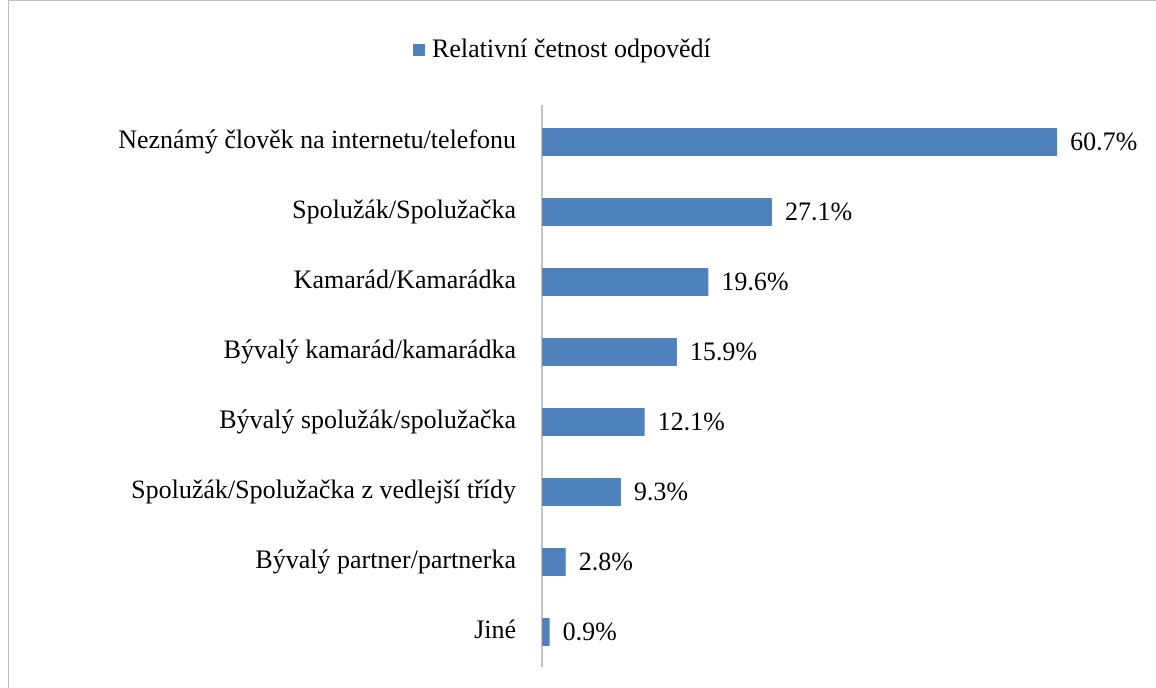 This screenshot has height=688, width=1156. What do you see at coordinates (385, 559) in the screenshot?
I see `category-label: Bývalý partner/partnerka` at bounding box center [385, 559].